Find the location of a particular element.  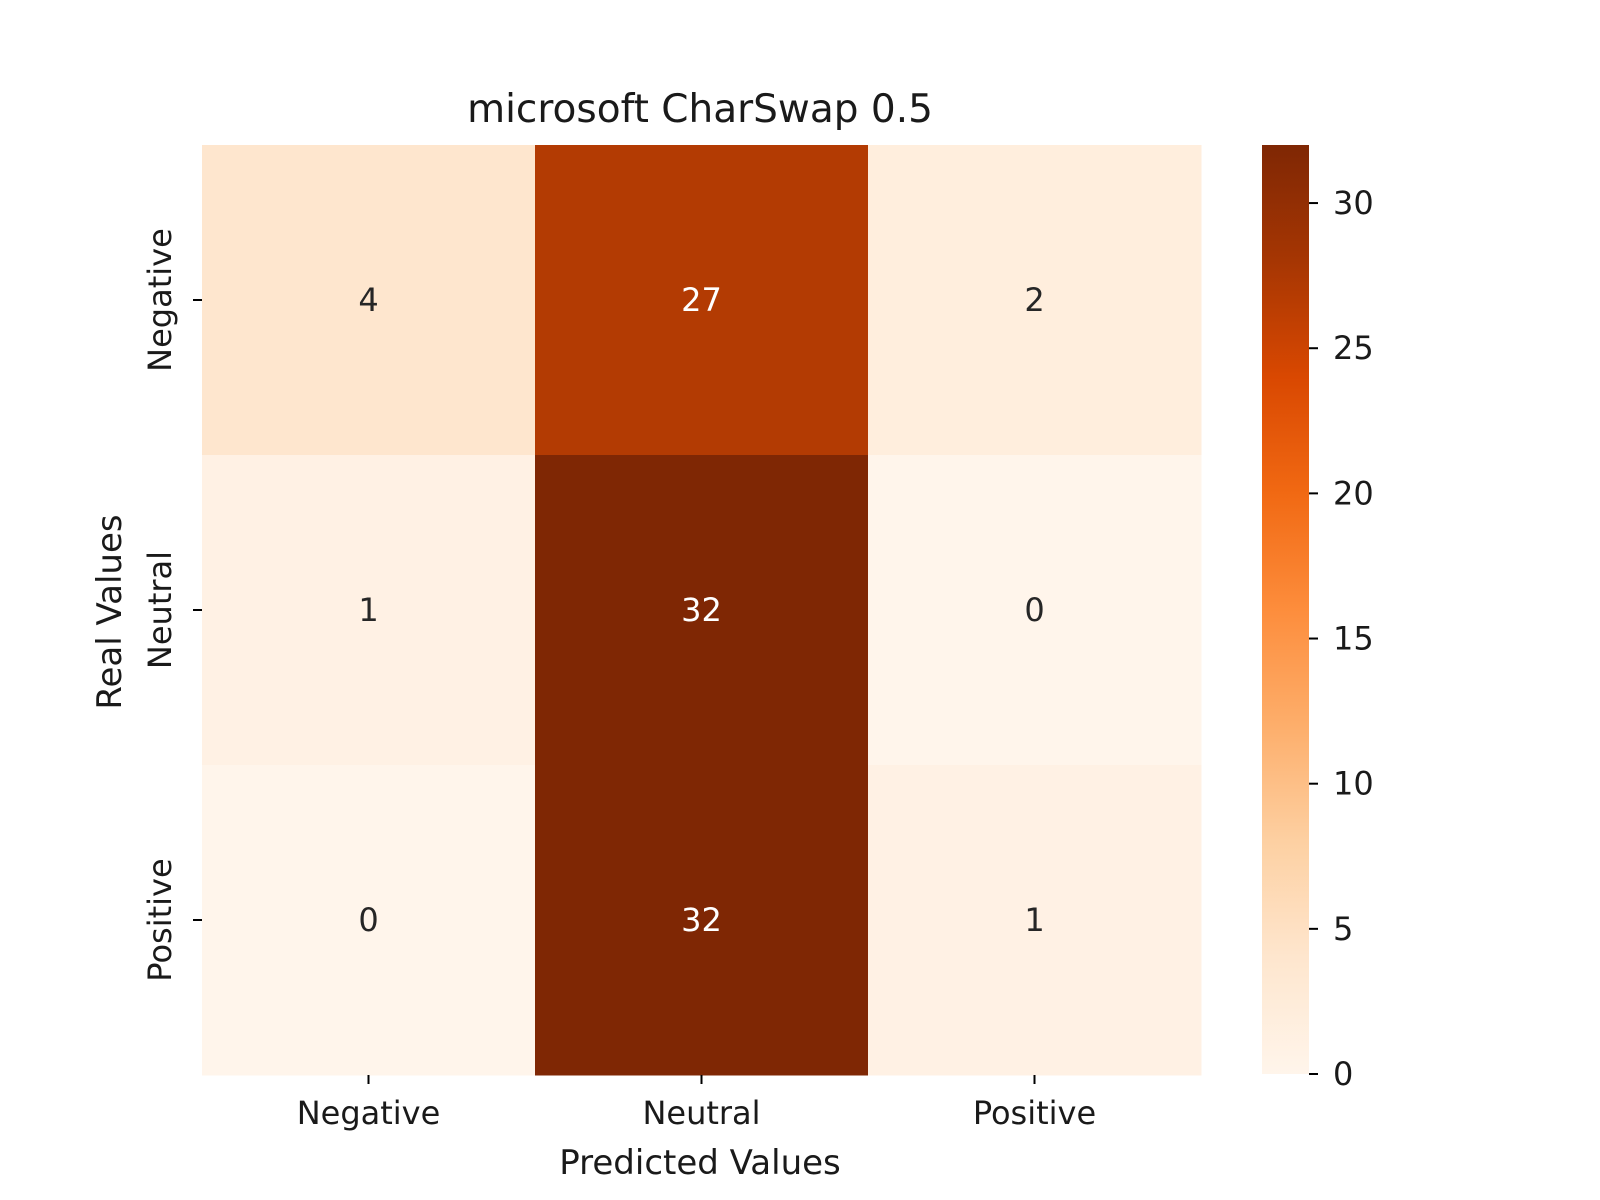

cell-value-label: 4 is located at coordinates (368, 300).